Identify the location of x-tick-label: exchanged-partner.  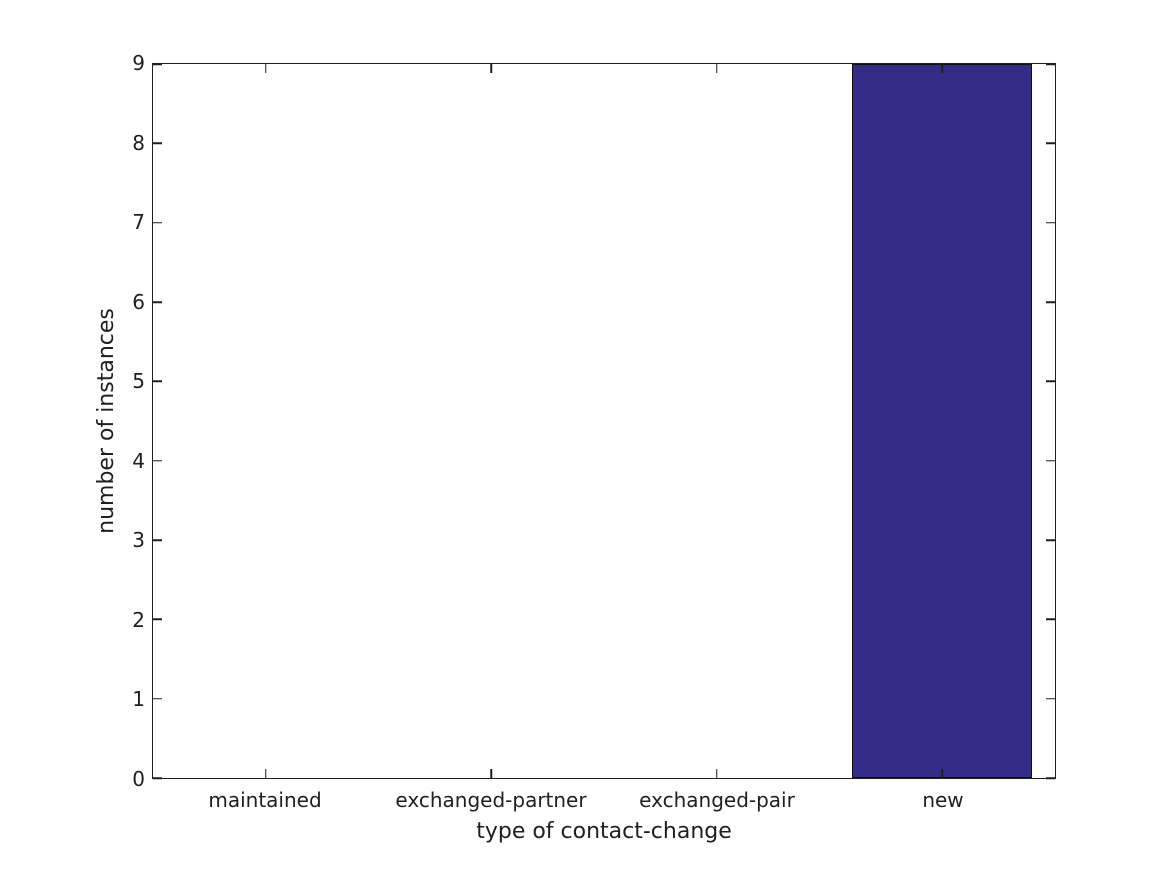
(491, 800).